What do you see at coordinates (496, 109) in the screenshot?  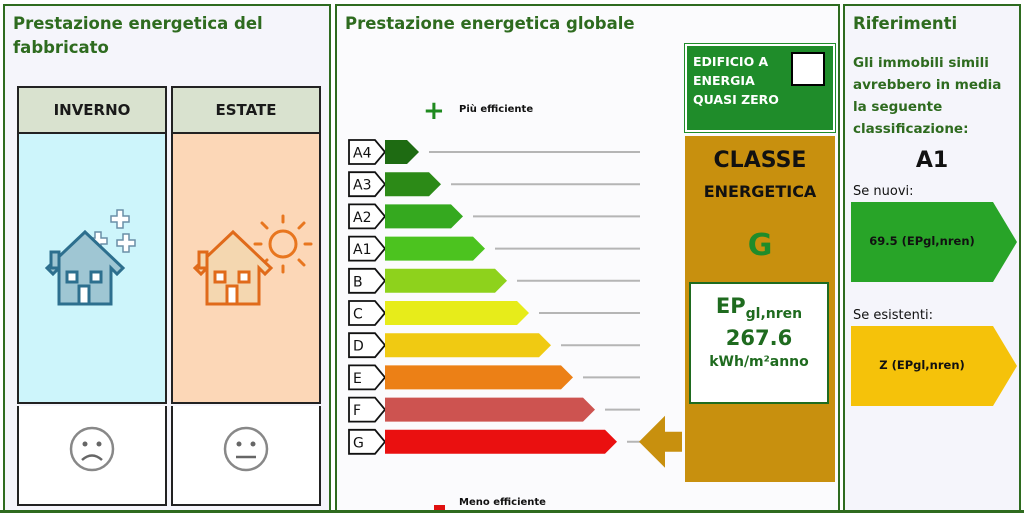 I see `more-efficient-label: Più efficiente` at bounding box center [496, 109].